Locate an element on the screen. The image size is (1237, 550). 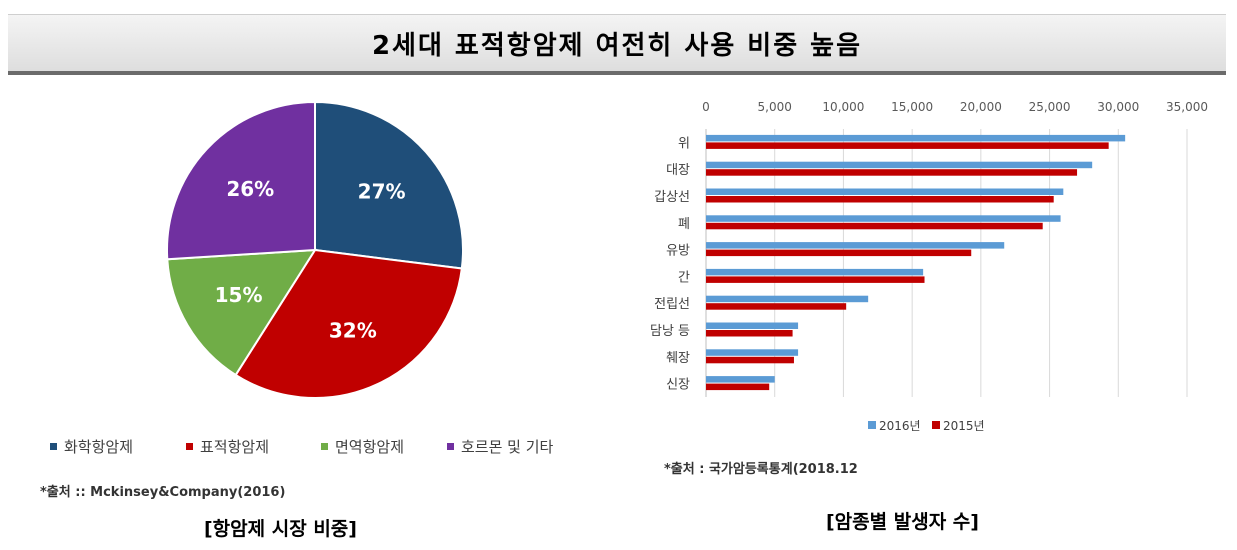
legend-label: 화학항암제 is located at coordinates (98, 447).